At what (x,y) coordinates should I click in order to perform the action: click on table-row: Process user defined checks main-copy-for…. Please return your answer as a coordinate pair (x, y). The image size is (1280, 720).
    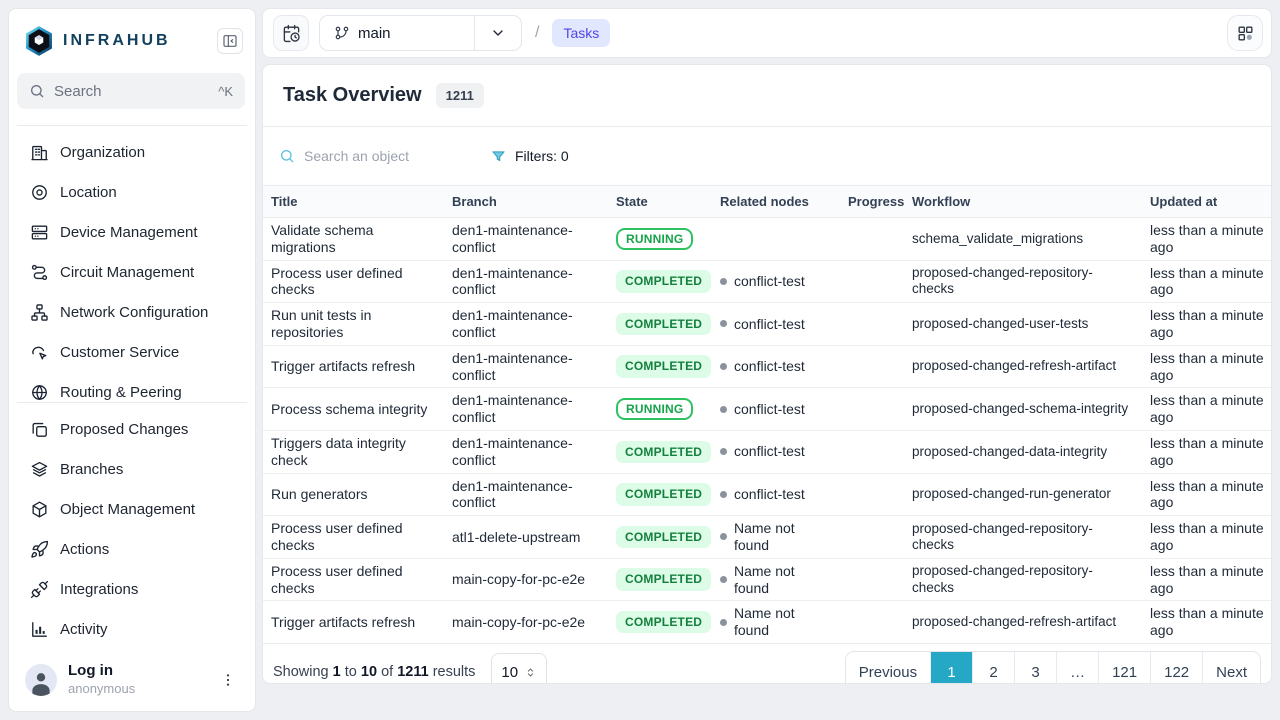
    Looking at the image, I should click on (767, 579).